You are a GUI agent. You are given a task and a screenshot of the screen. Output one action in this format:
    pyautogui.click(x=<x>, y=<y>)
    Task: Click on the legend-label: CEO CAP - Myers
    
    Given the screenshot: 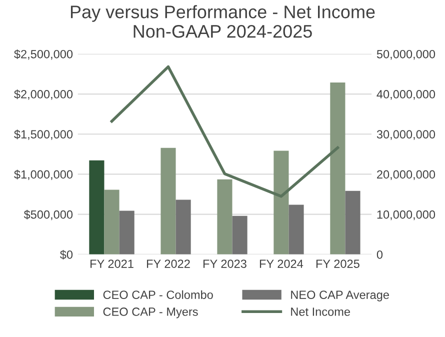 What is the action you would take?
    pyautogui.click(x=150, y=313)
    